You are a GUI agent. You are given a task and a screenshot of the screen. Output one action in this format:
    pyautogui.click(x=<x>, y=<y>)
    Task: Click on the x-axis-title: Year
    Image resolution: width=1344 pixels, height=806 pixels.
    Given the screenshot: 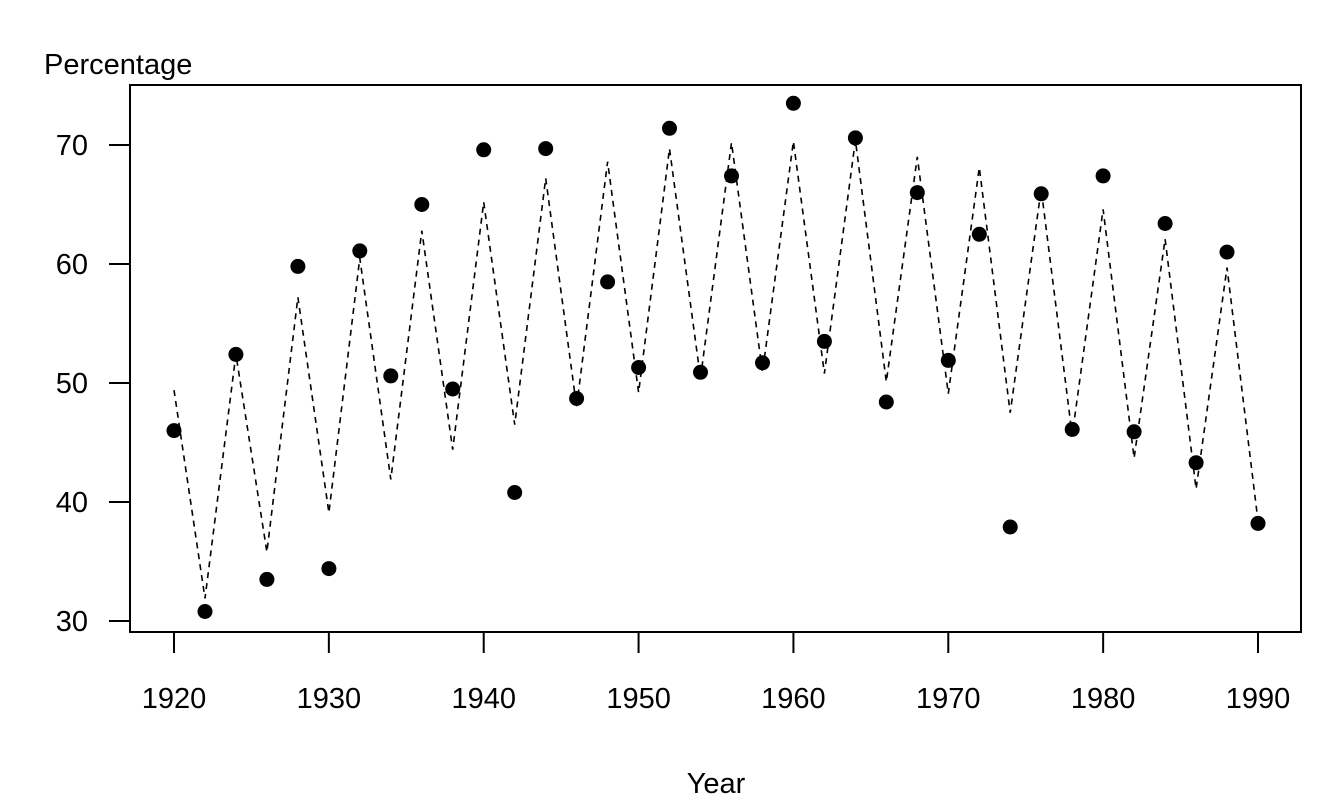 What is the action you would take?
    pyautogui.click(x=716, y=784)
    